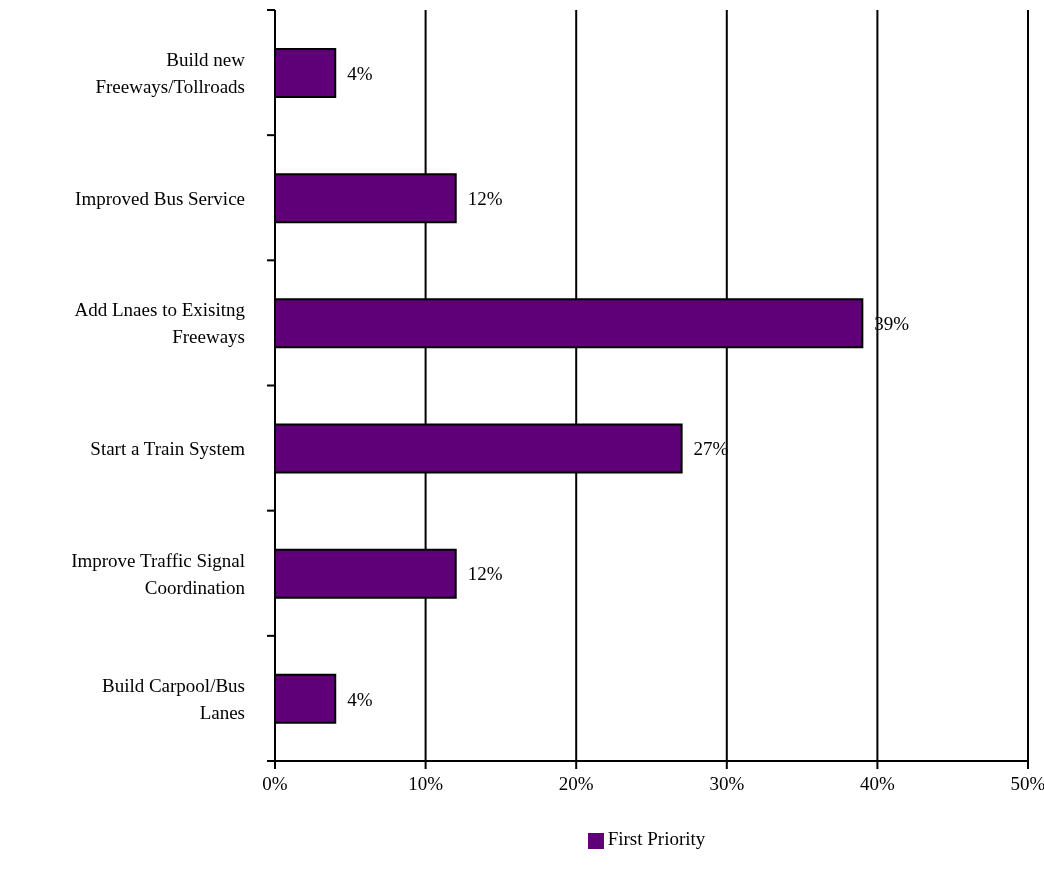 Image resolution: width=1044 pixels, height=878 pixels. What do you see at coordinates (656, 838) in the screenshot?
I see `legend-label: First Priority` at bounding box center [656, 838].